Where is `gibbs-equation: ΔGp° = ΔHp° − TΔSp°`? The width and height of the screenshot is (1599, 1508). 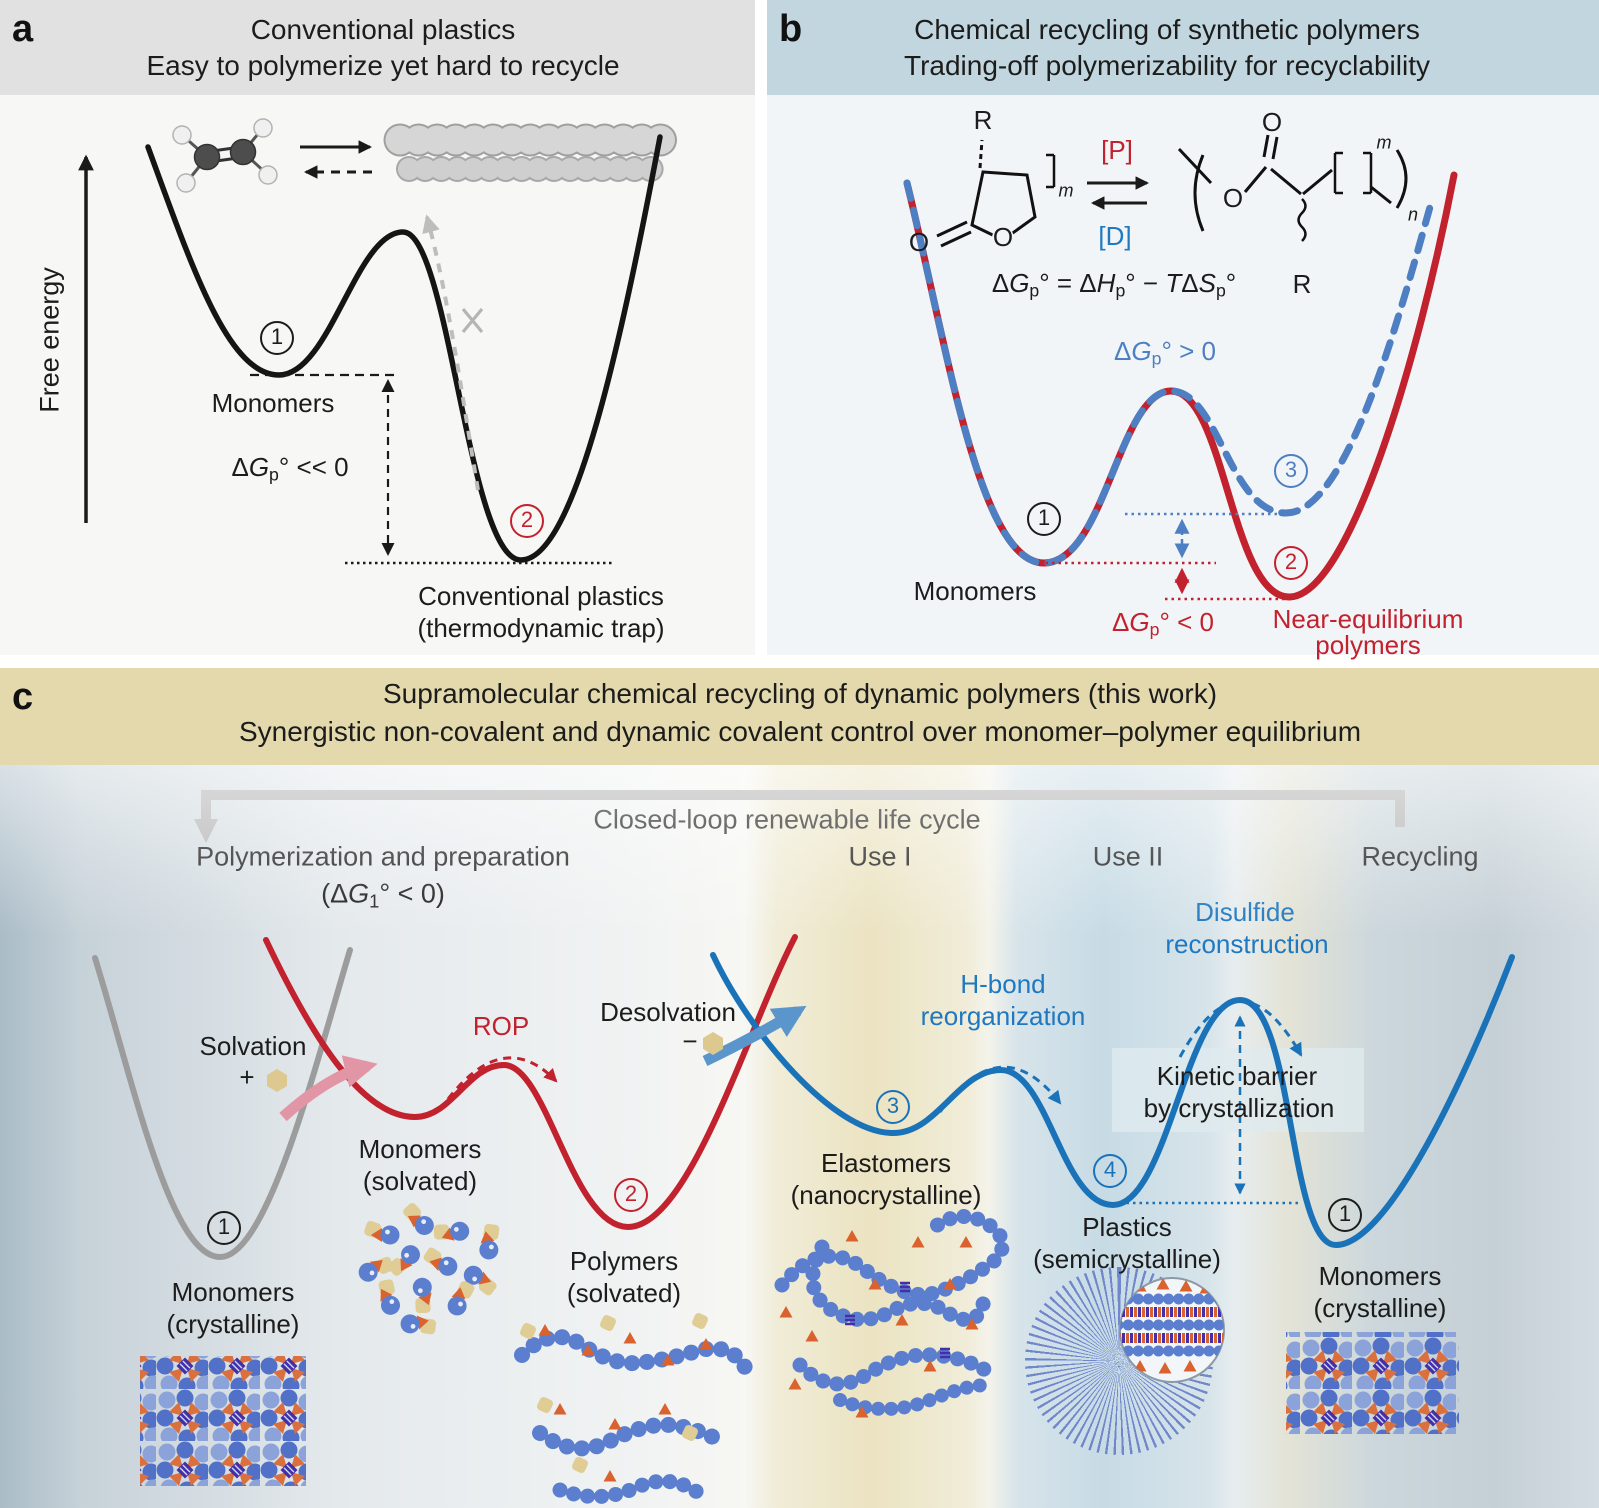
gibbs-equation: ΔGp° = ΔHp° − TΔSp° is located at coordinates (1114, 284).